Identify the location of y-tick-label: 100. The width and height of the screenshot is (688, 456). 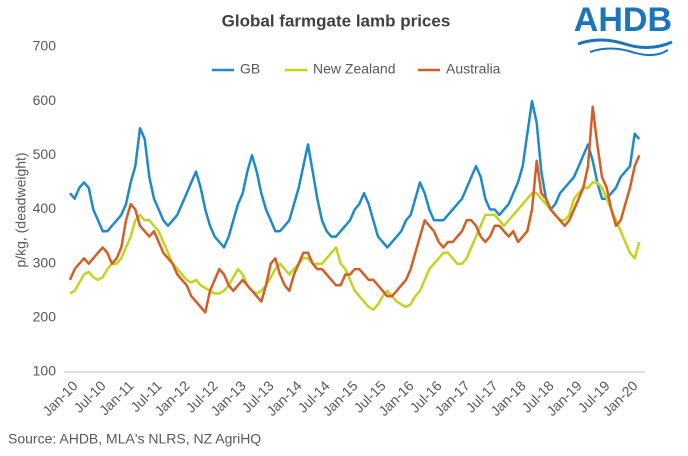
(45, 371).